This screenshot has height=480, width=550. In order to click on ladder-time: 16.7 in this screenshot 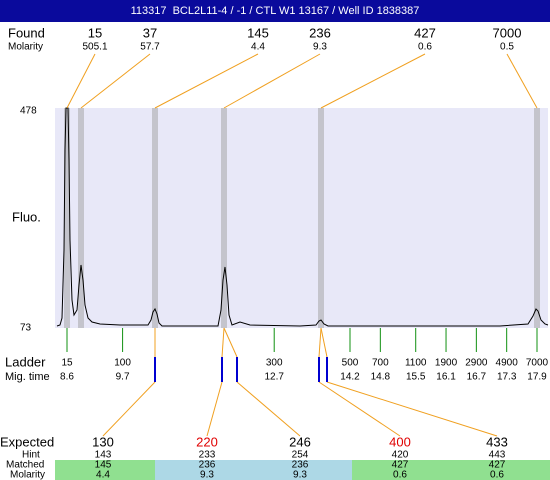, I will do `click(477, 377)`.